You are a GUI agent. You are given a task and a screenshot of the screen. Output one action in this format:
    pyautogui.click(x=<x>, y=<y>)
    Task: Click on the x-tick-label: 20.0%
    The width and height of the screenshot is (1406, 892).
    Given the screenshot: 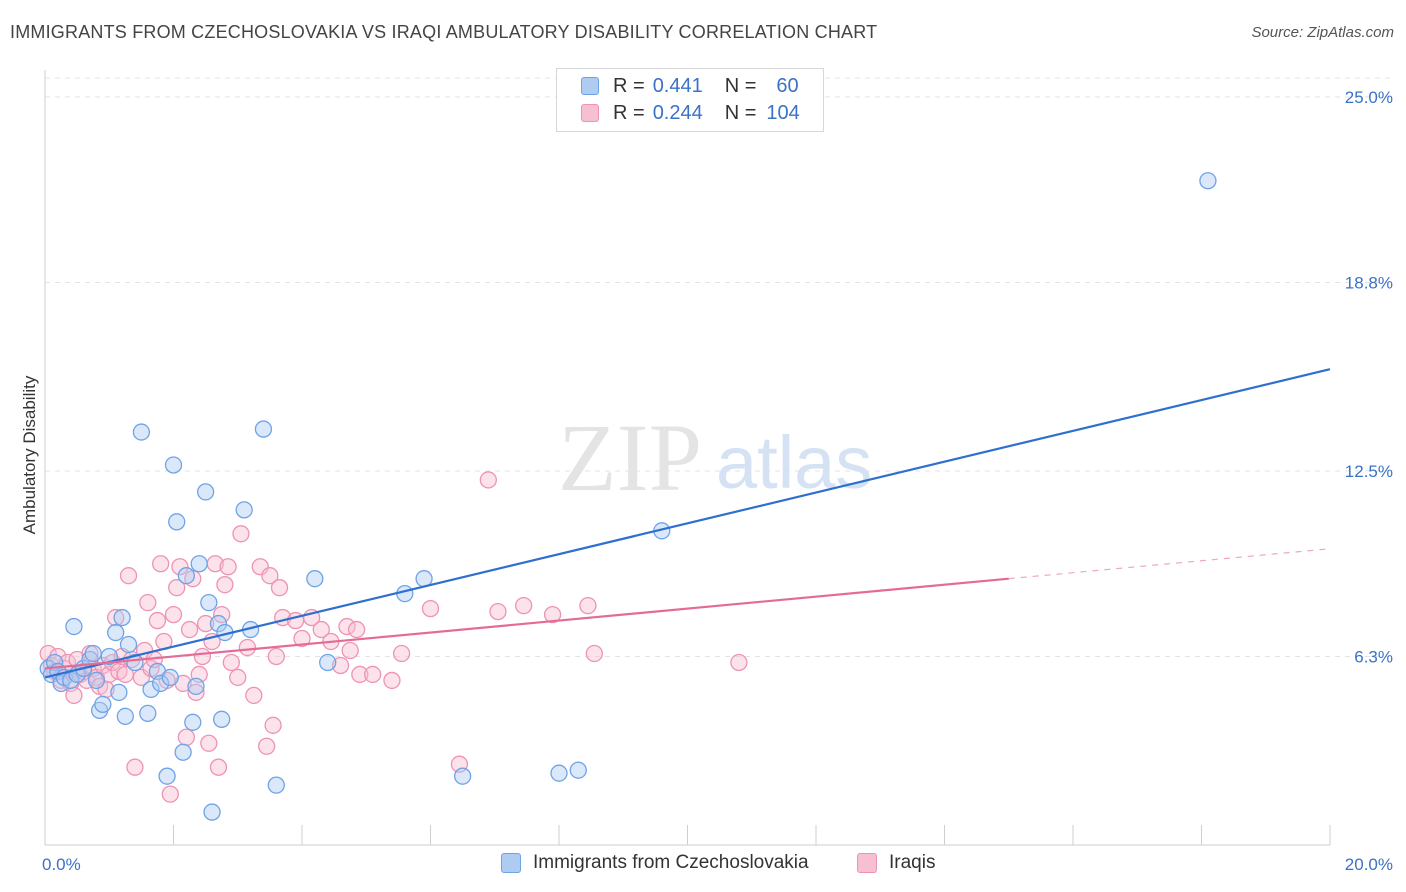 What is the action you would take?
    pyautogui.click(x=1369, y=864)
    